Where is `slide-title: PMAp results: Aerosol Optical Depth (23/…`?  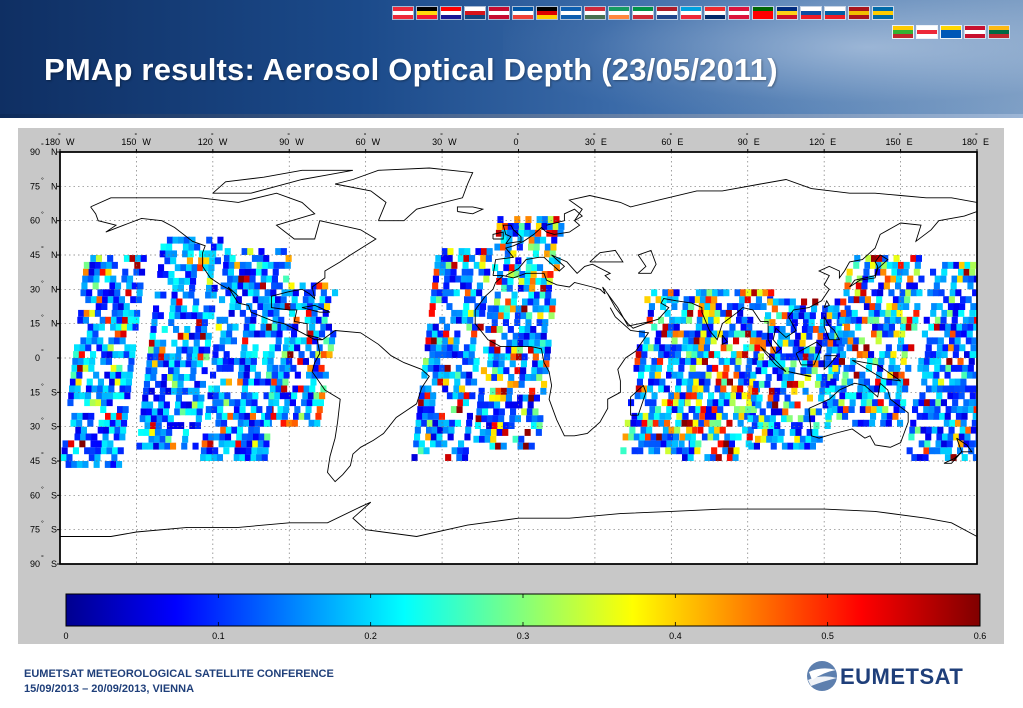
slide-title: PMAp results: Aerosol Optical Depth (23/… is located at coordinates (411, 69).